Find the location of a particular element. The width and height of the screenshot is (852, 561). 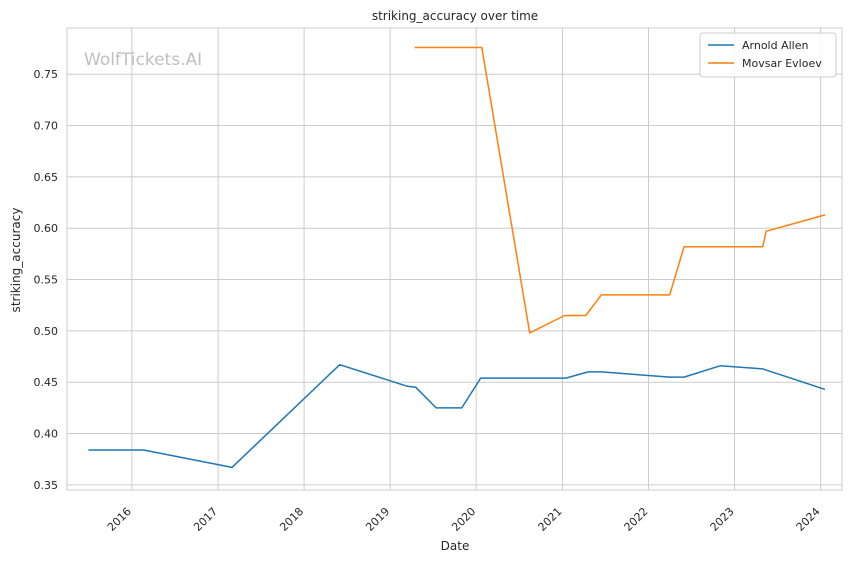

y-tick-label: 0.40 is located at coordinates (46, 434).